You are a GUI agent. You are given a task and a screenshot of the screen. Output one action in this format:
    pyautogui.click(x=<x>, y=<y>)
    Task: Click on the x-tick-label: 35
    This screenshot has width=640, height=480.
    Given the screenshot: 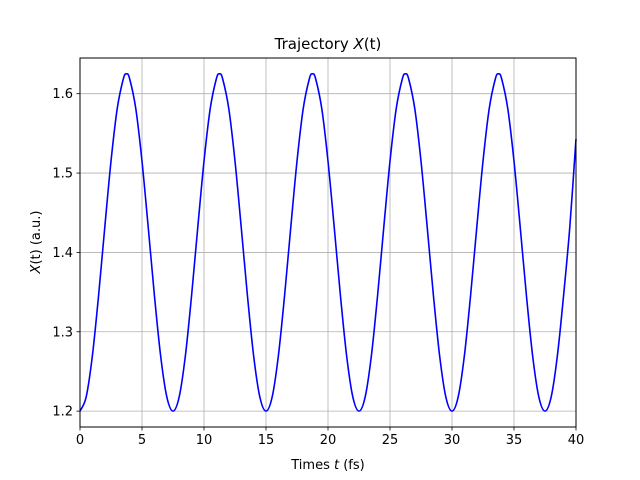 What is the action you would take?
    pyautogui.click(x=514, y=440)
    